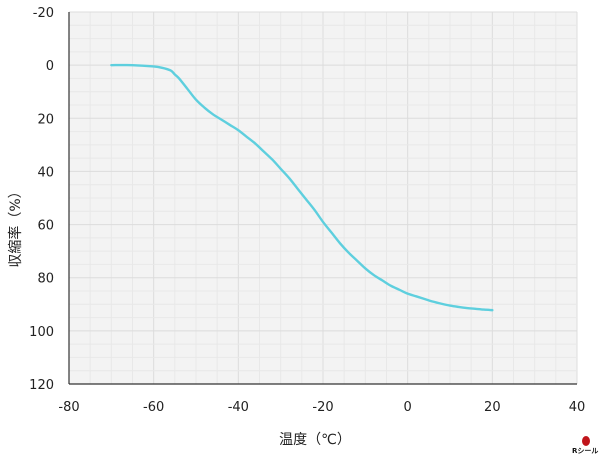  I want to click on y-tick-label: 80, so click(45, 279).